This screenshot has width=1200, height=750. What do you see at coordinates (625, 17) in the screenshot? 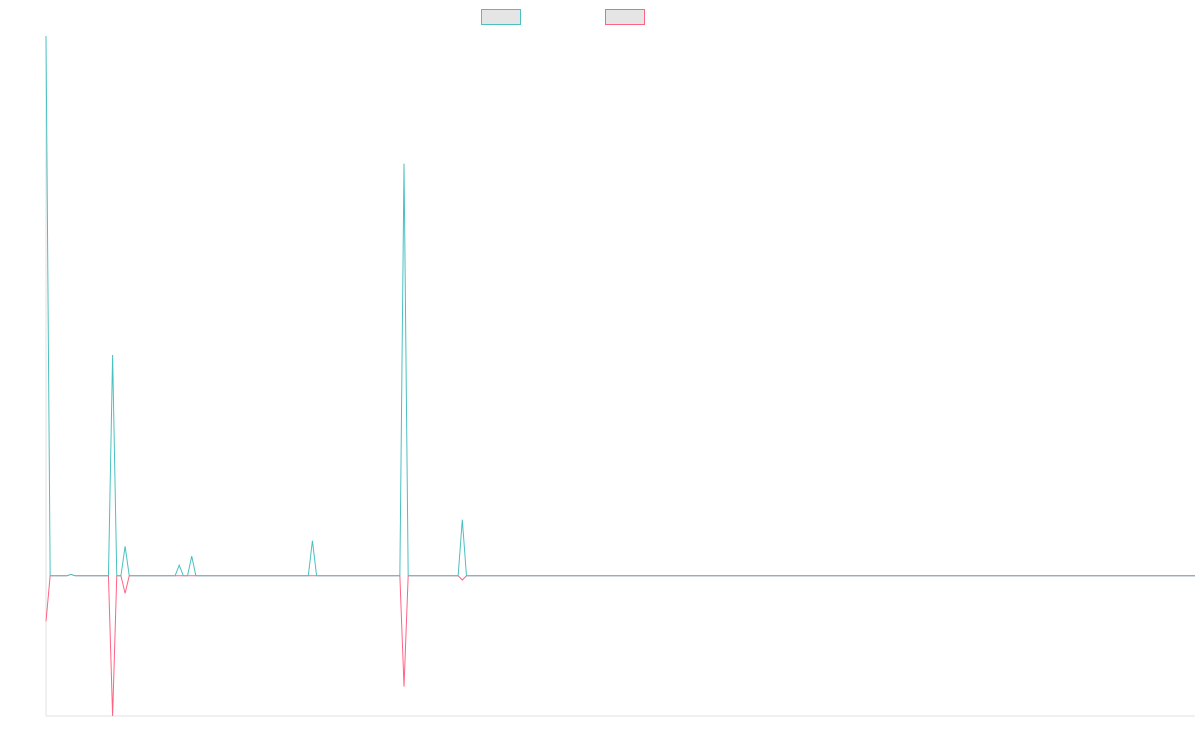
I see `legend-swatch-series-b` at bounding box center [625, 17].